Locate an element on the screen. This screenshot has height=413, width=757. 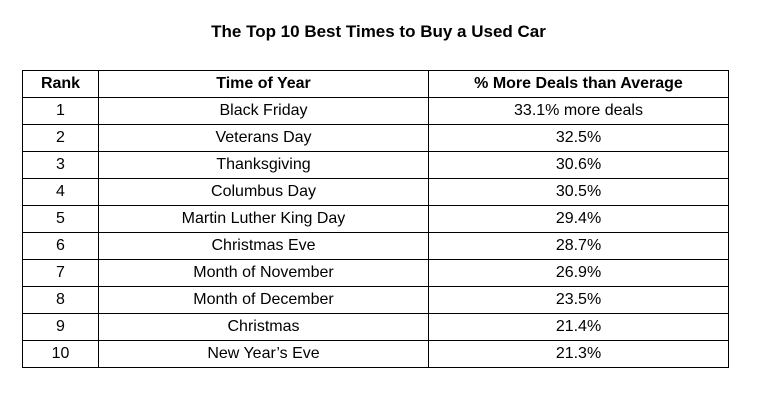
table-row: 7 Month of November 26.9% is located at coordinates (375, 273).